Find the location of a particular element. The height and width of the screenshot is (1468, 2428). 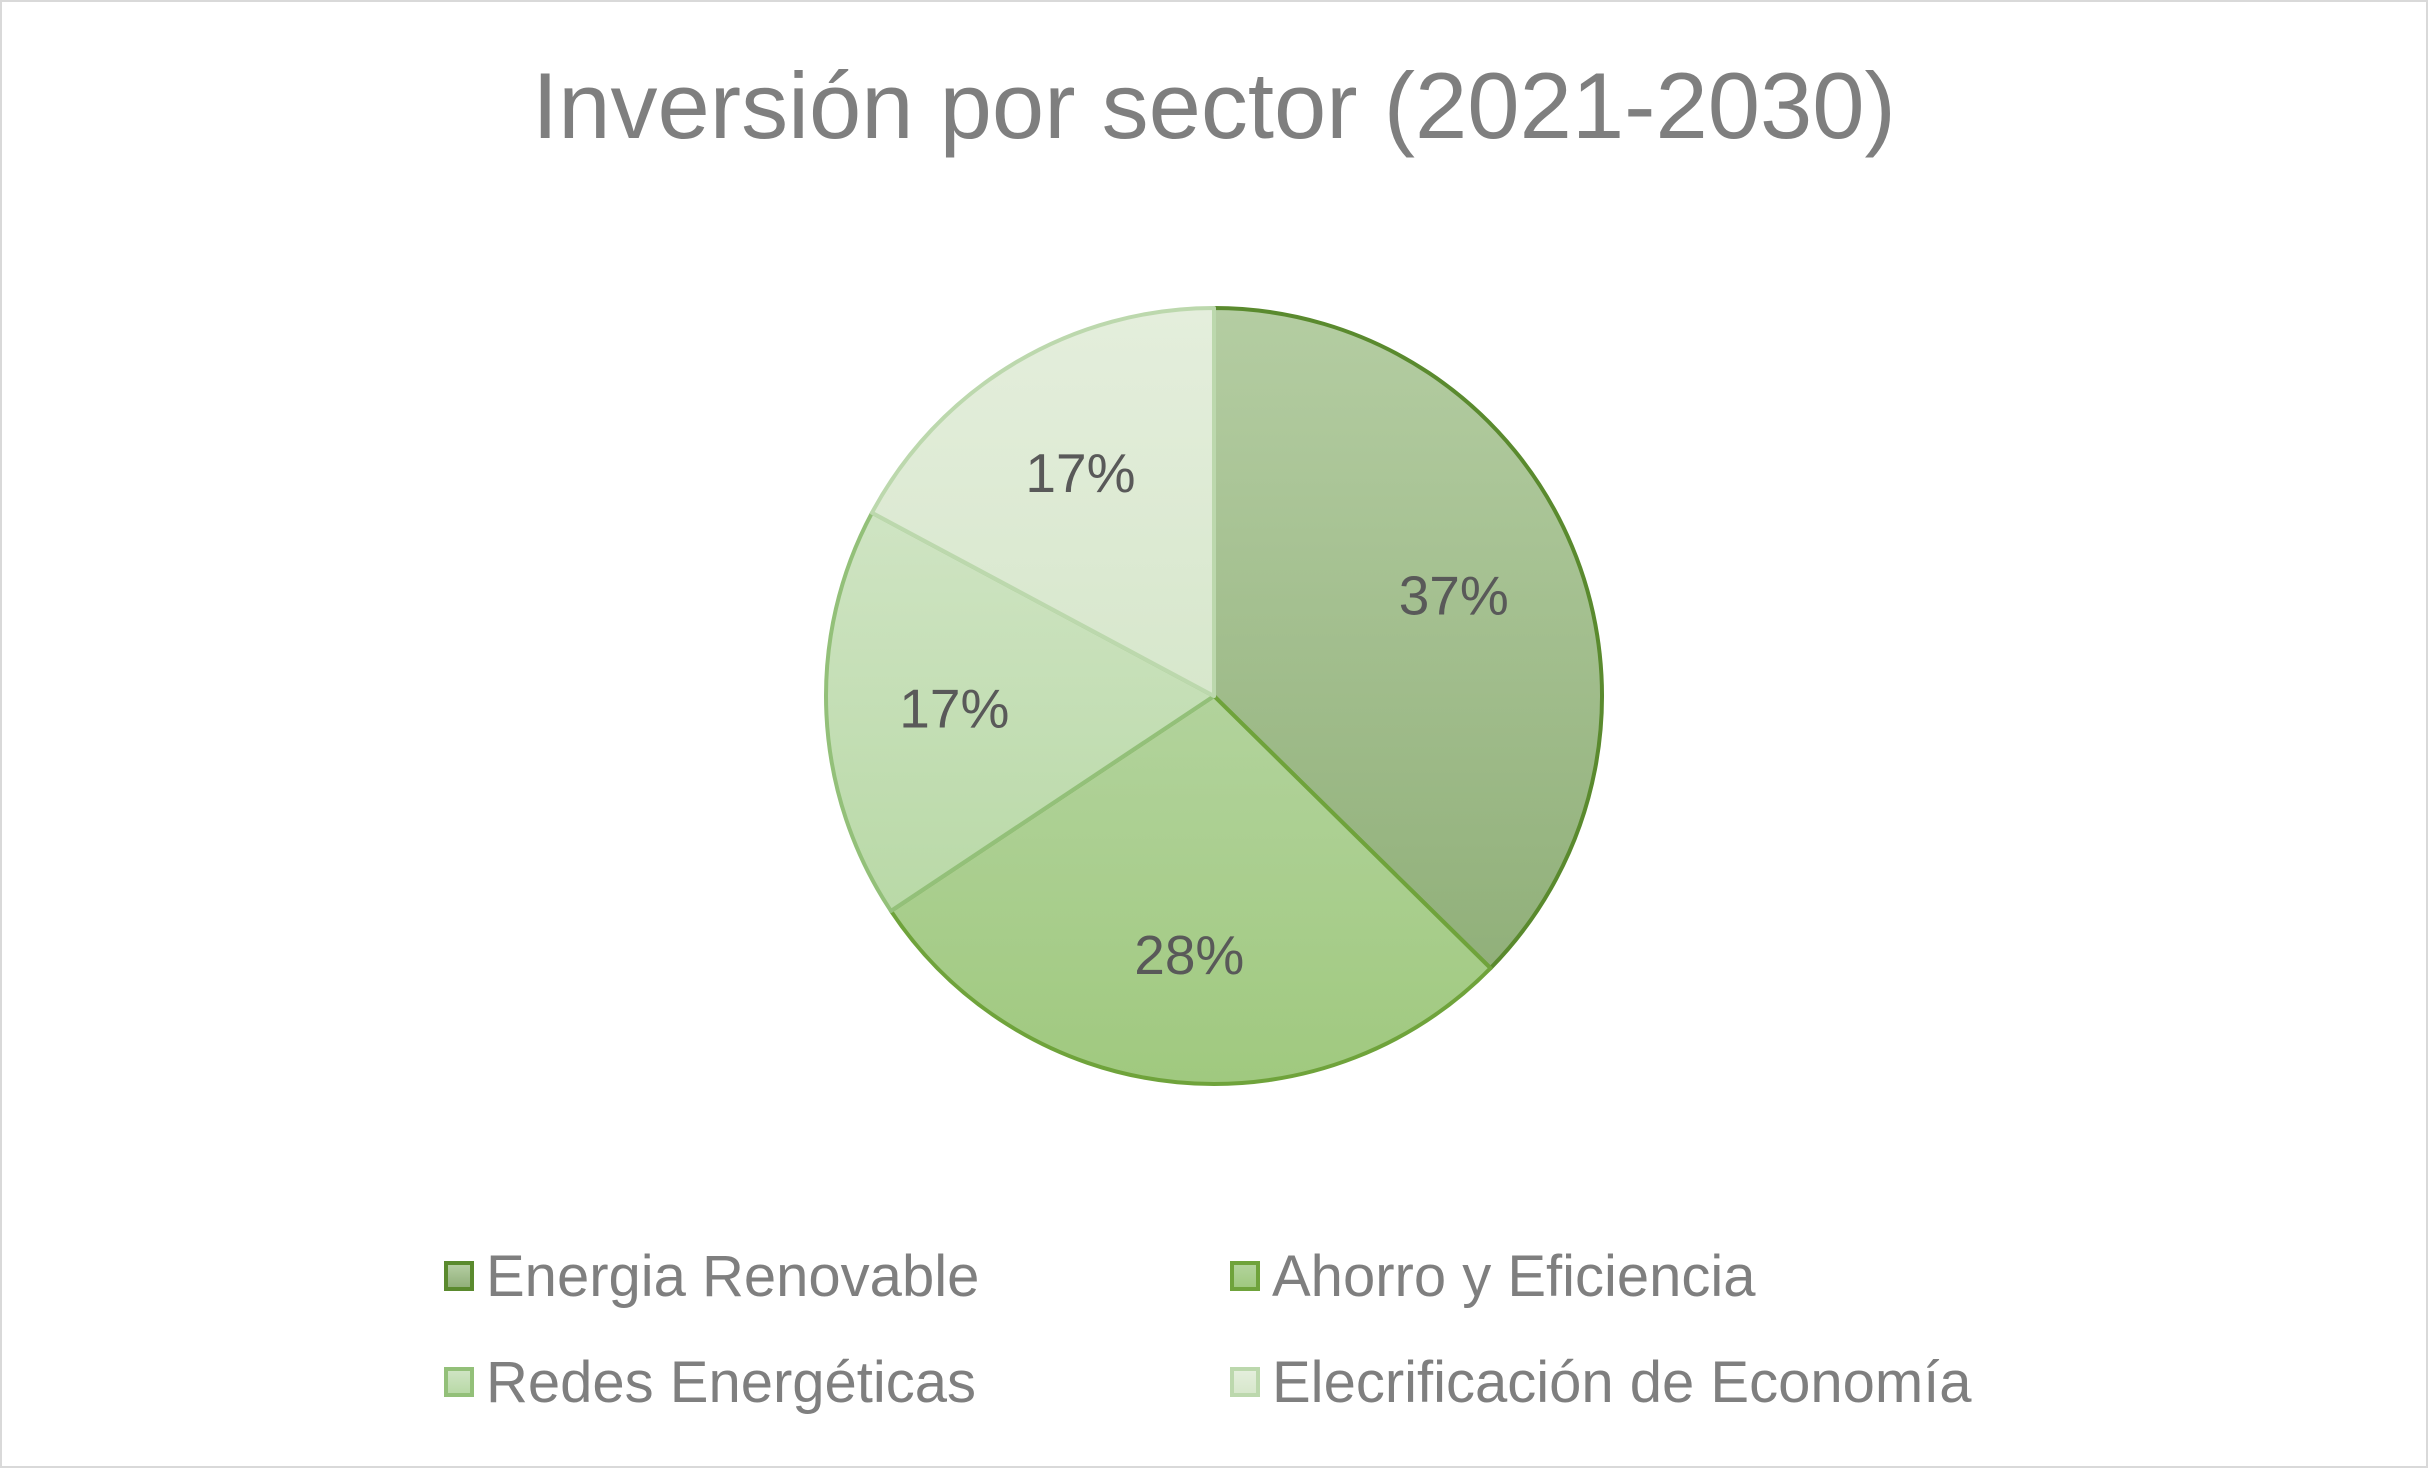

pie-data-labels: 37% 28% 17% 17% is located at coordinates (1204, 714).